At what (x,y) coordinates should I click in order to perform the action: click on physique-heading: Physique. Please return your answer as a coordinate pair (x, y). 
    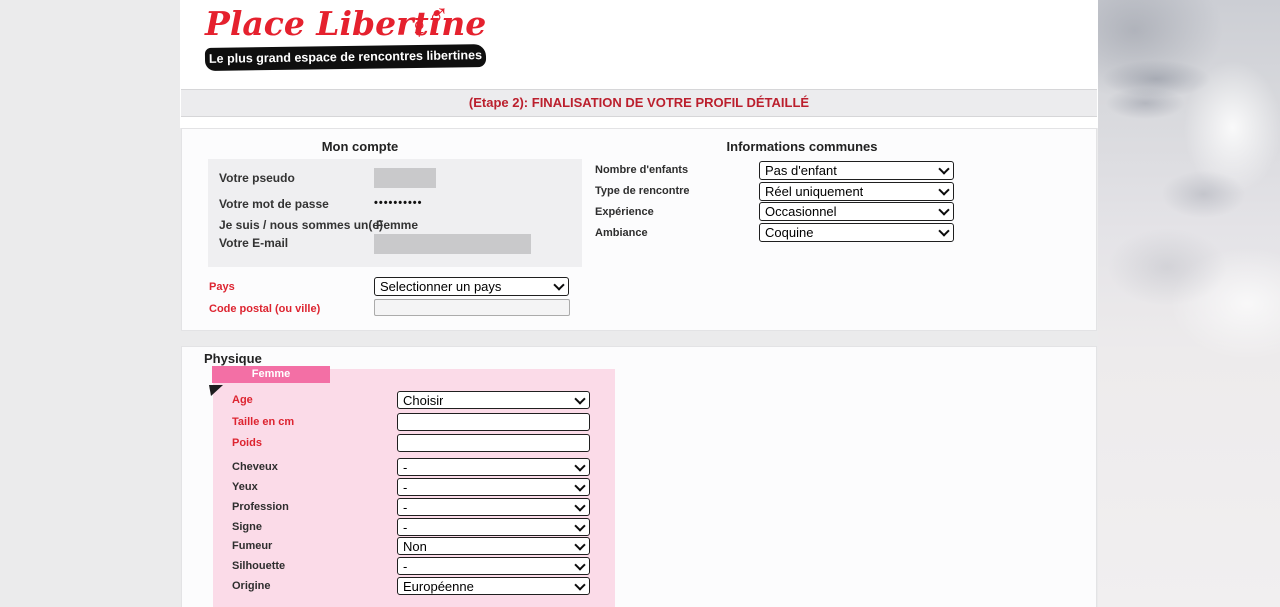
    Looking at the image, I should click on (233, 358).